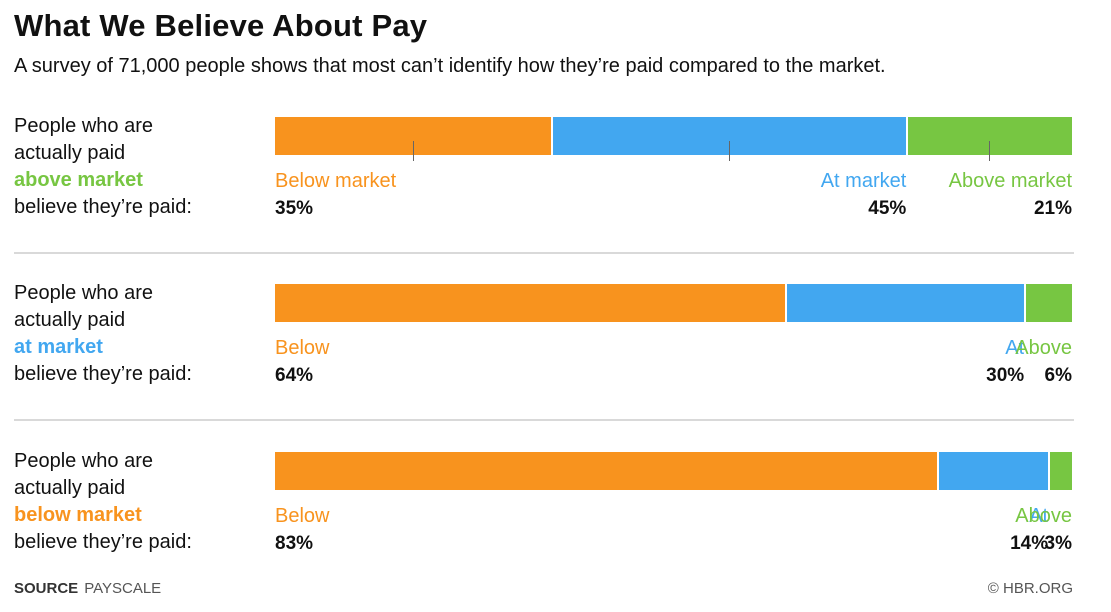  Describe the element at coordinates (1058, 375) in the screenshot. I see `value-label-above: 6%` at that location.